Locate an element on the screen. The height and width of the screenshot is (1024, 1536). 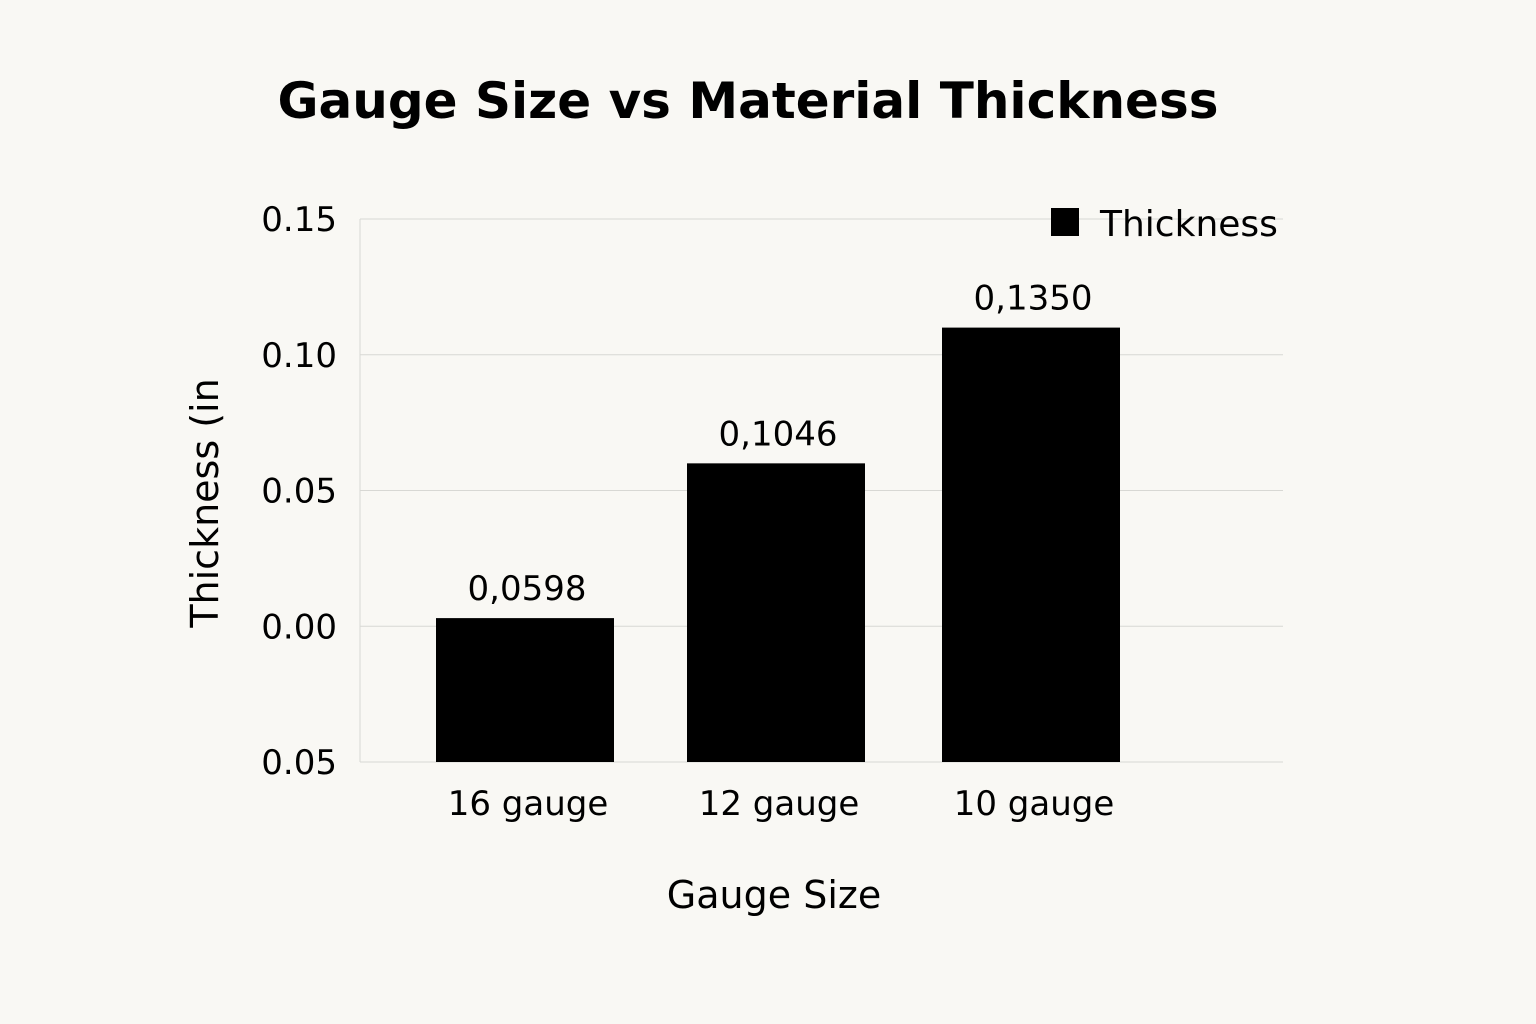
data-label: 0,1350 is located at coordinates (1033, 299).